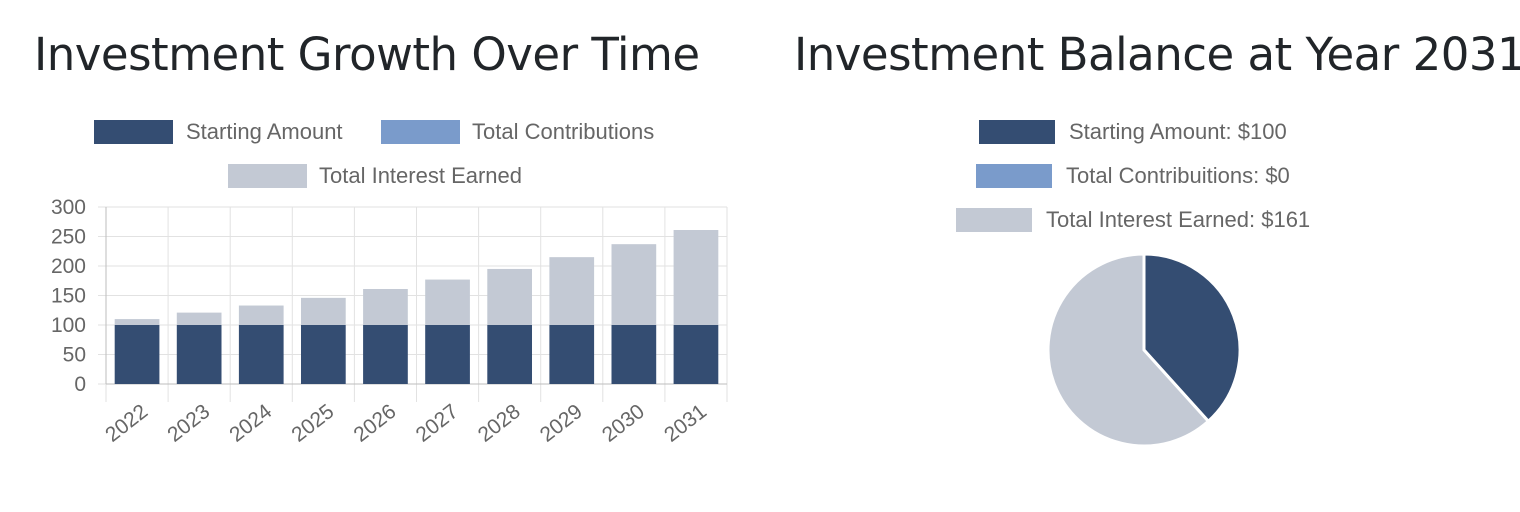 The image size is (1520, 512). Describe the element at coordinates (563, 131) in the screenshot. I see `legend-label-contributions: Total Contributions` at that location.